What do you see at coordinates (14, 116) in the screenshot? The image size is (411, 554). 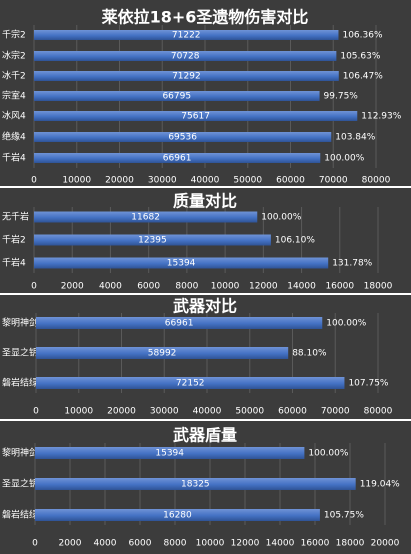 I see `category-label: 冰风4` at bounding box center [14, 116].